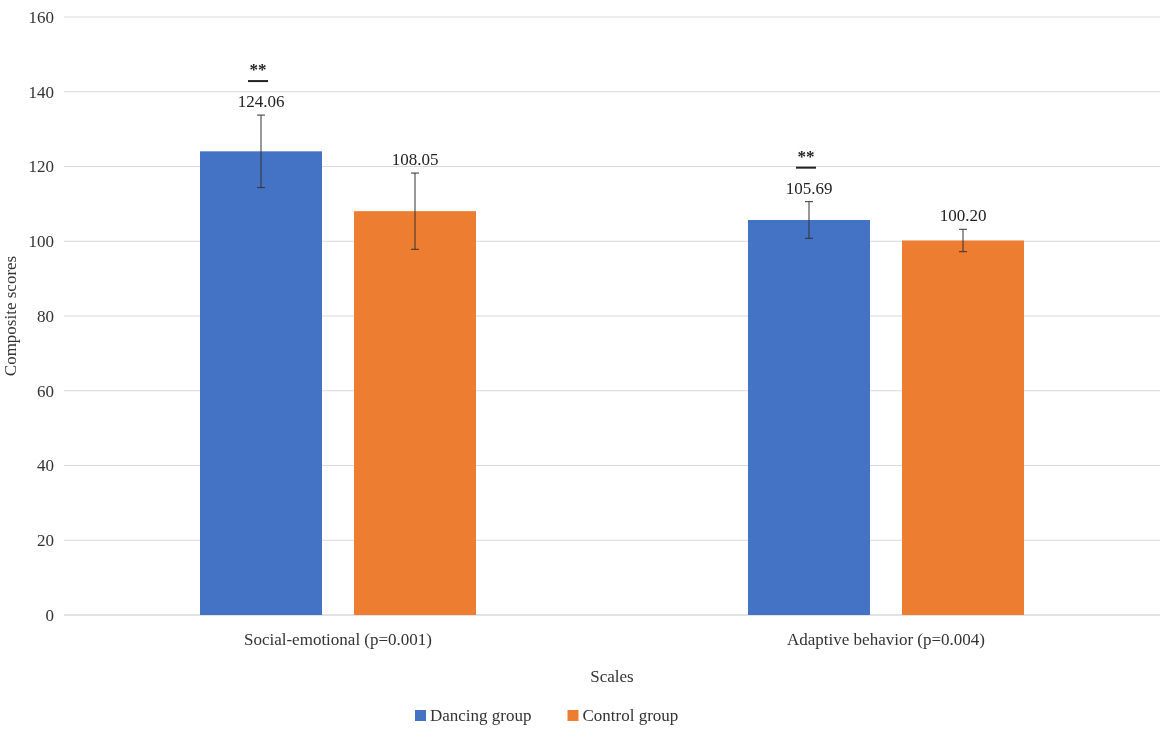 The image size is (1170, 738). Describe the element at coordinates (45, 316) in the screenshot. I see `y-tick-label: 80` at that location.